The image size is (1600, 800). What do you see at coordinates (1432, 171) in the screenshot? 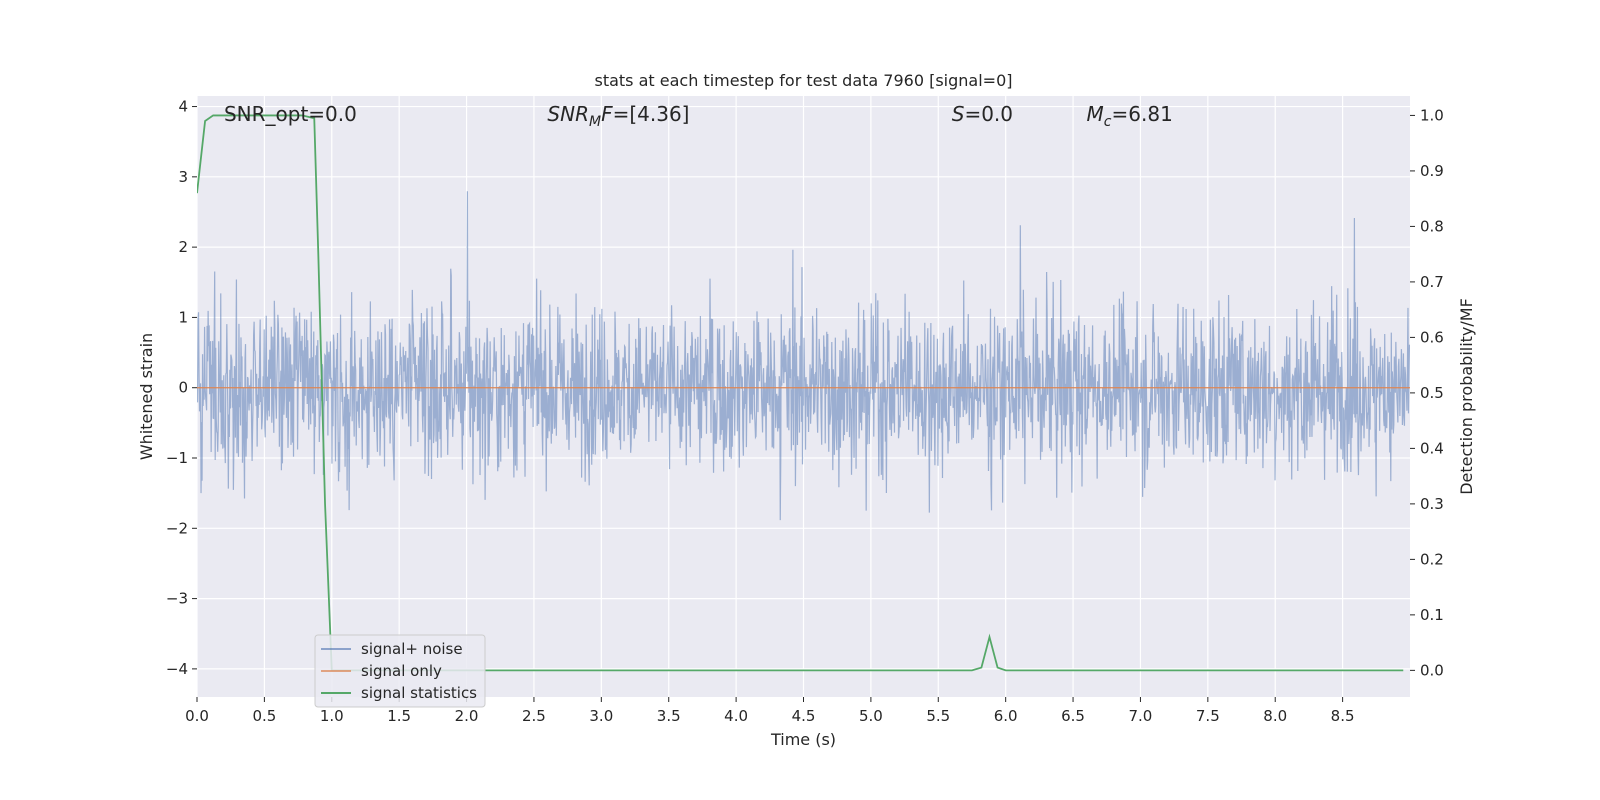
I see `y-right-tick-label: 0.9` at bounding box center [1432, 171].